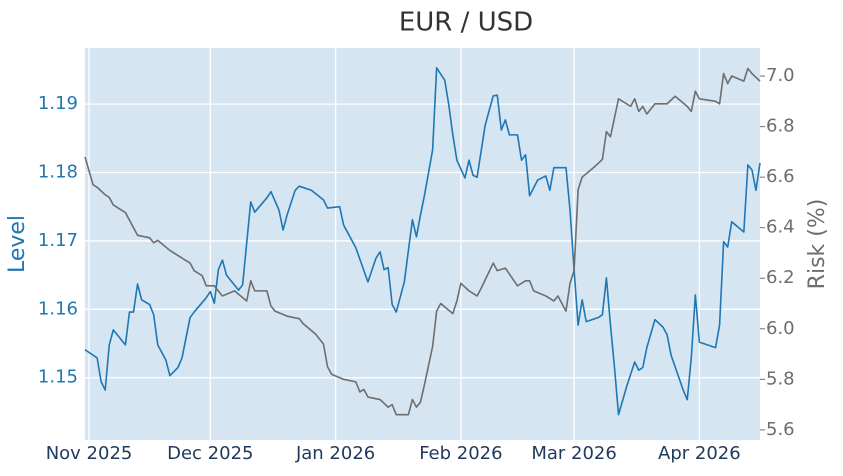 This screenshot has width=843, height=476. What do you see at coordinates (58, 103) in the screenshot?
I see `y-tick-label: 1.19` at bounding box center [58, 103].